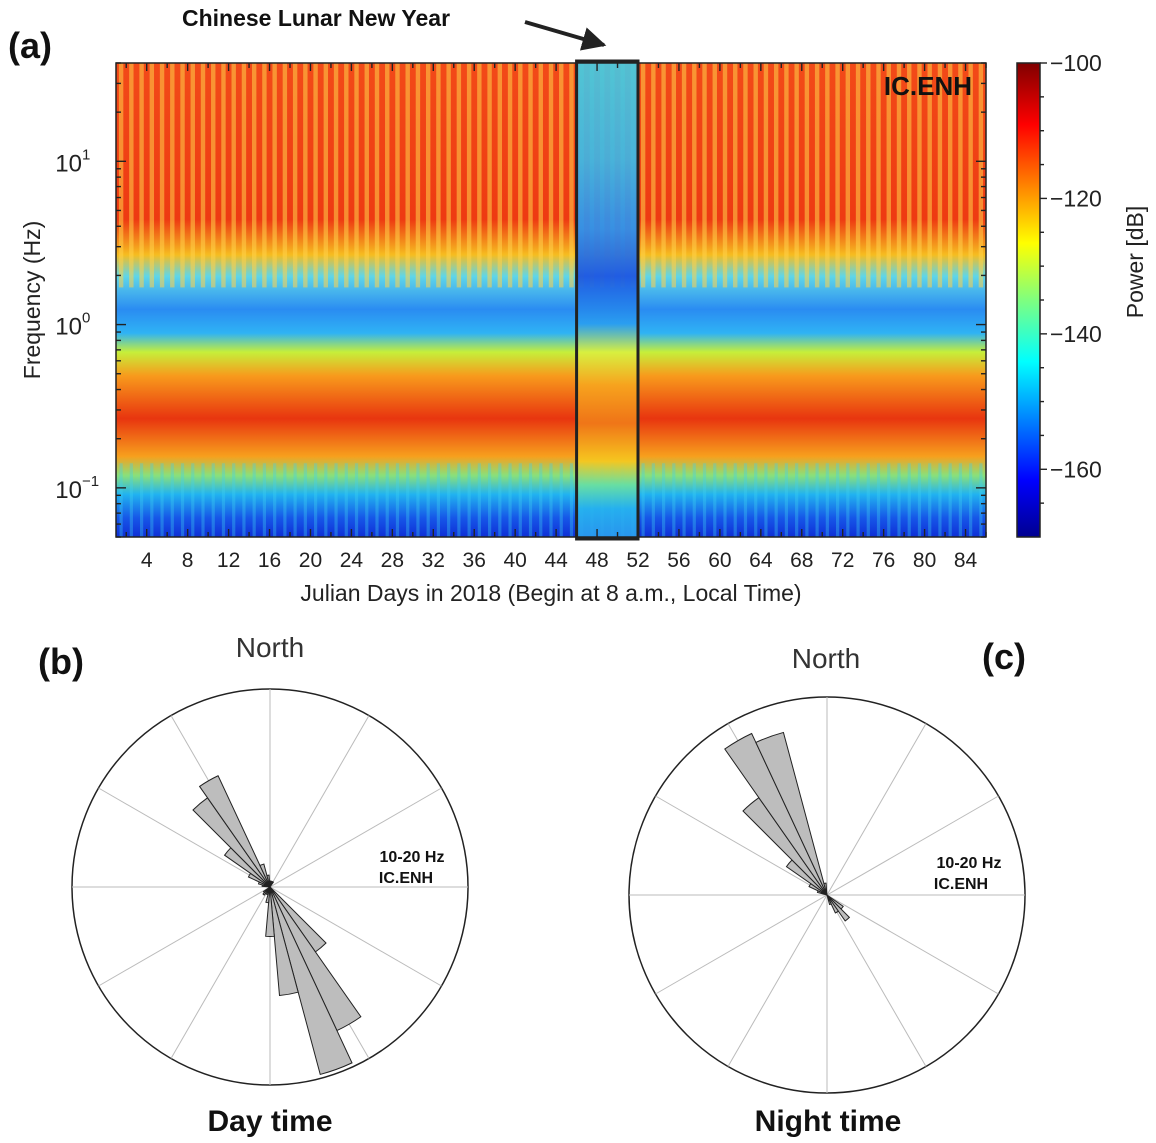  Describe the element at coordinates (352, 560) in the screenshot. I see `x-tick-label: 24` at that location.